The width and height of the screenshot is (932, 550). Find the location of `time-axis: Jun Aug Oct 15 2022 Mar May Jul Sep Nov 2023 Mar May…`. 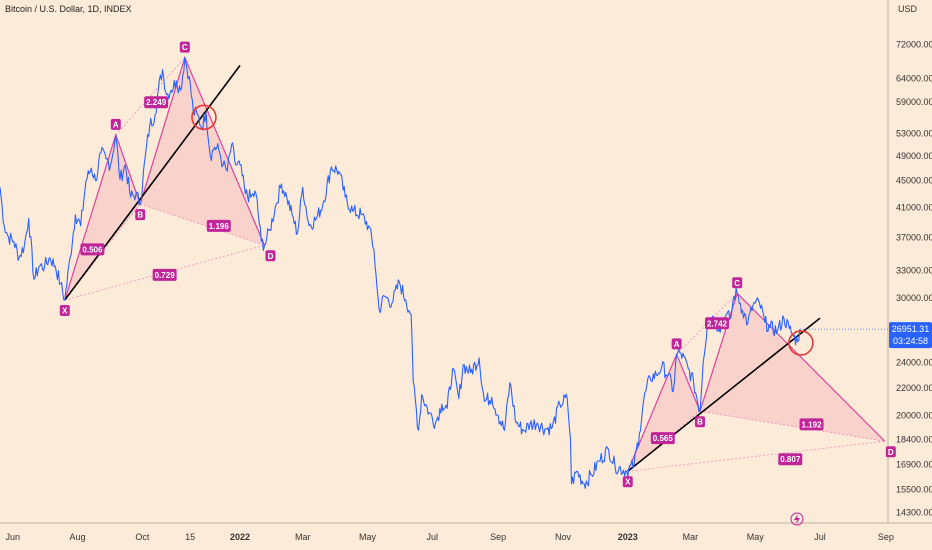

time-axis: Jun Aug Oct 15 2022 Mar May Jul Sep Nov 2023 Mar May… is located at coordinates (449, 527).